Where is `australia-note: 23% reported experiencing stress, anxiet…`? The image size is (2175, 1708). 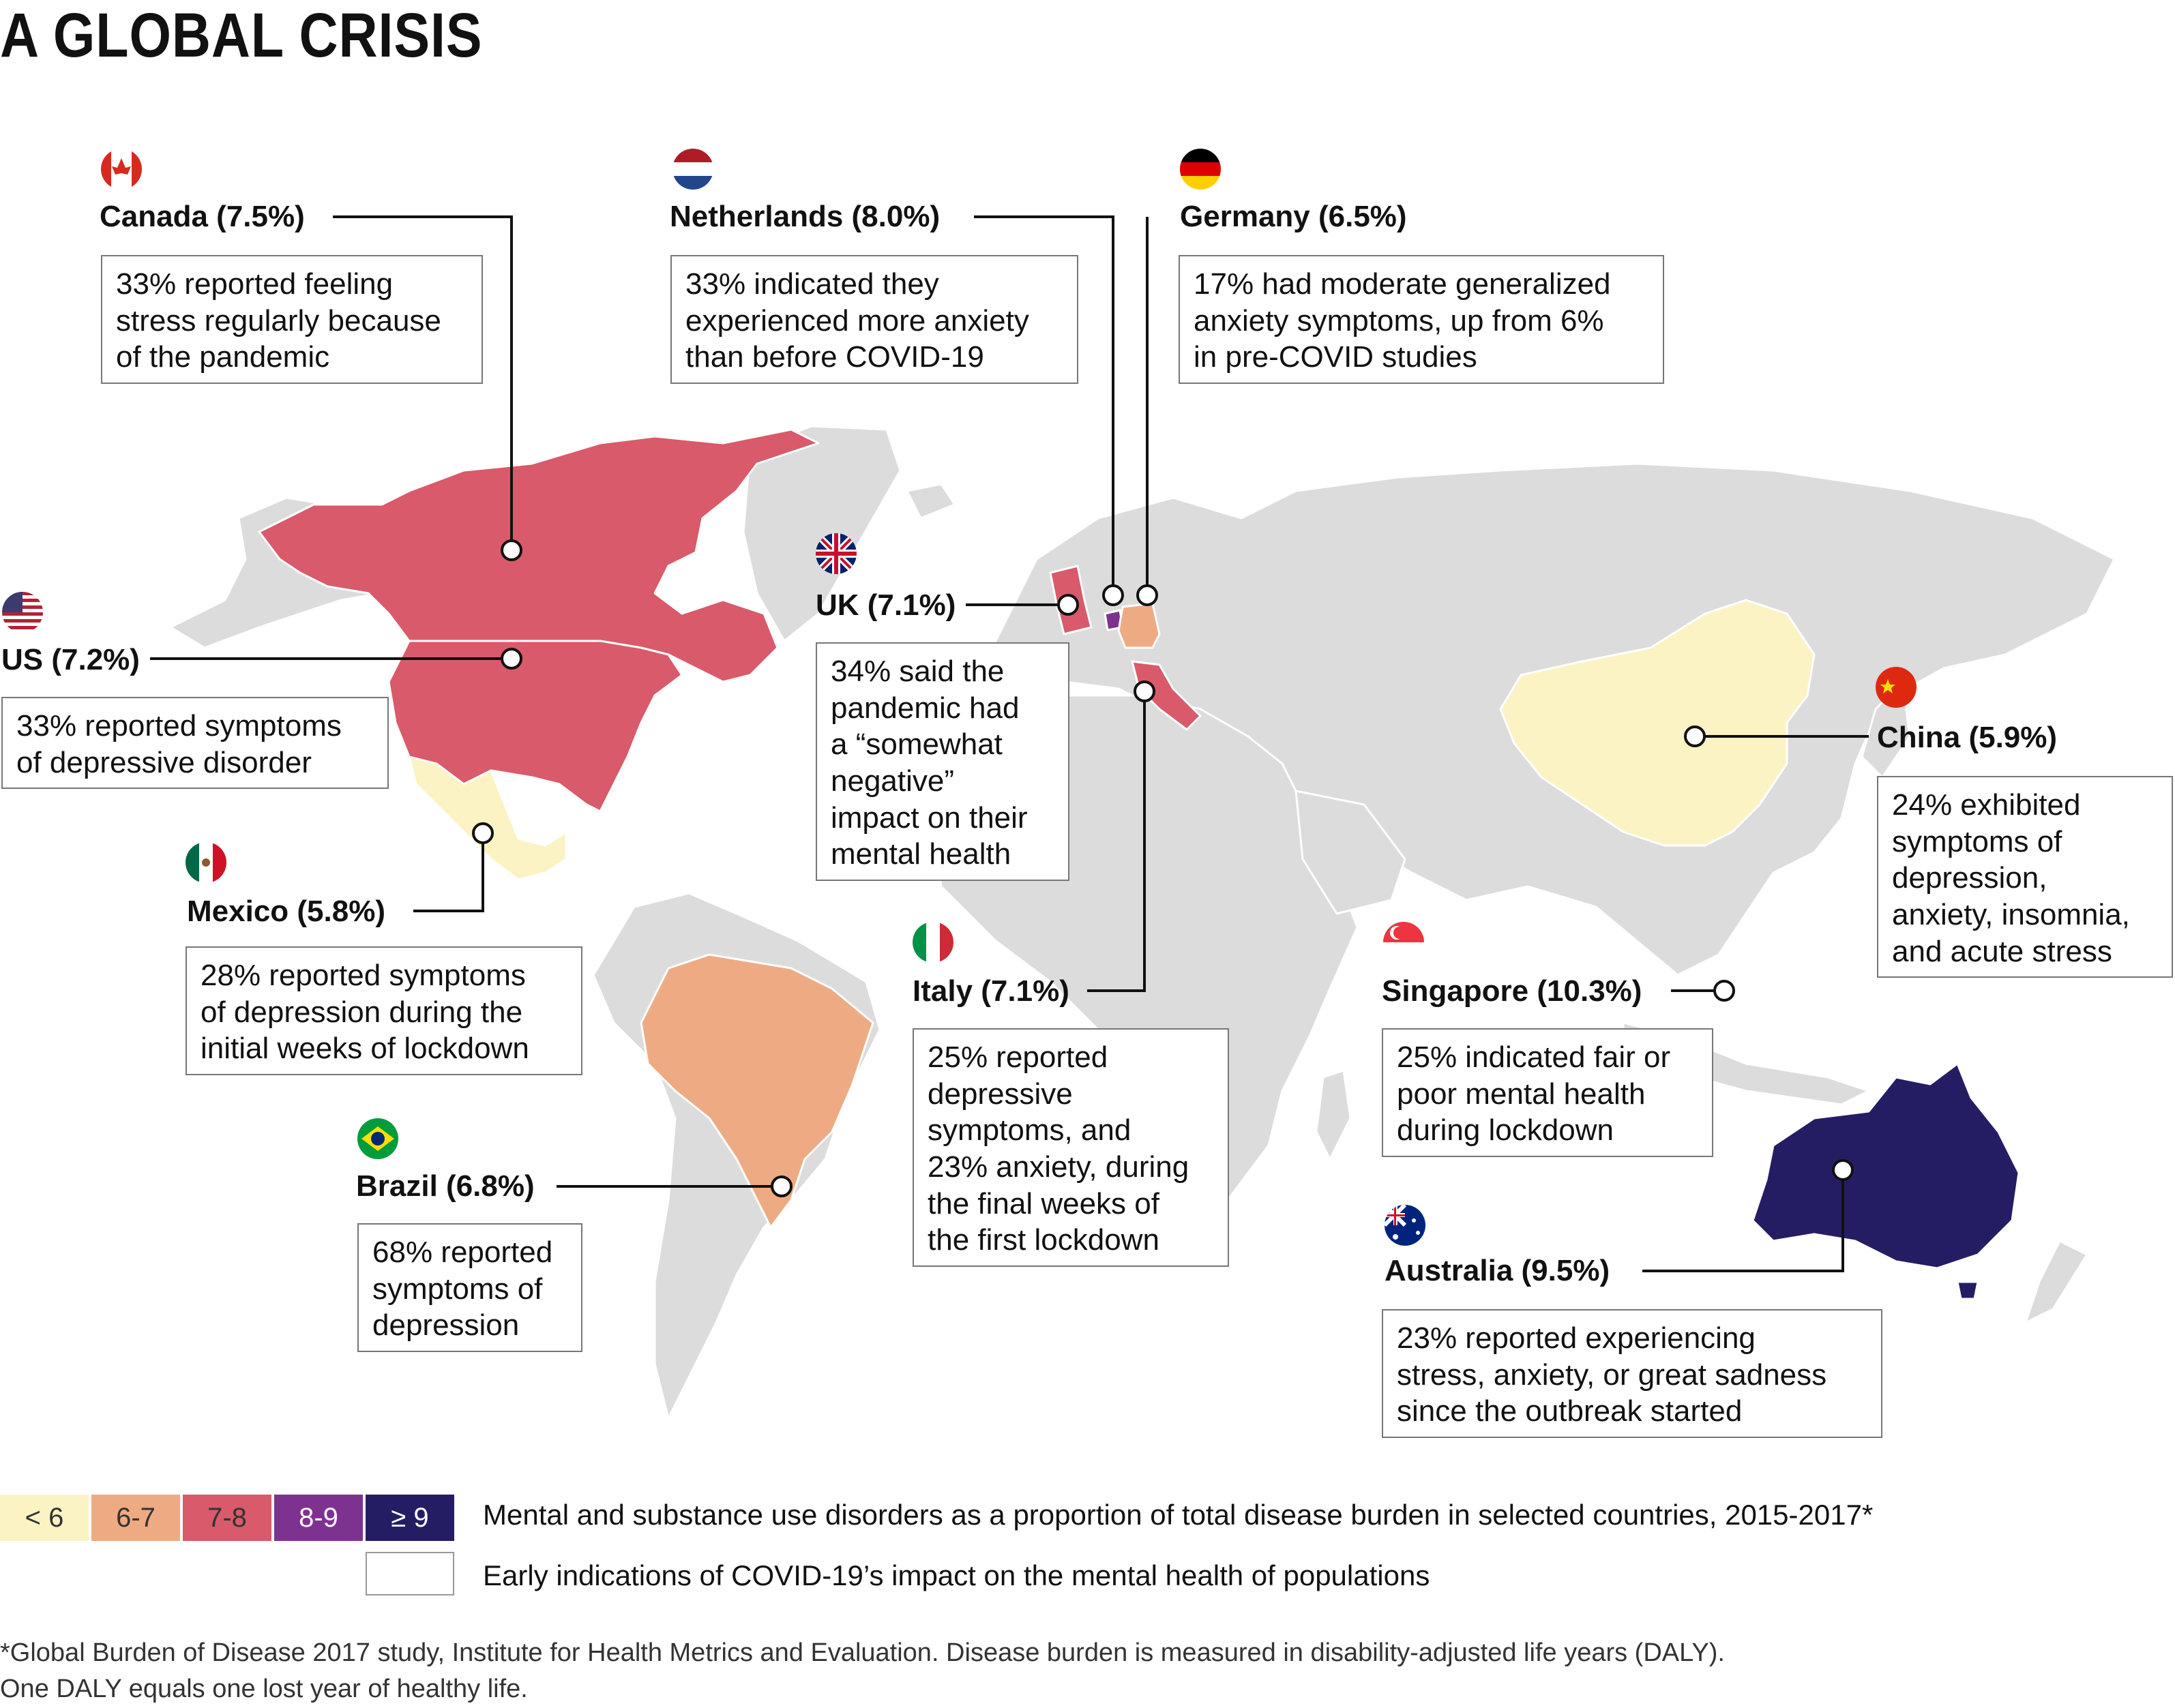
australia-note: 23% reported experiencing stress, anxiet… is located at coordinates (1632, 1374).